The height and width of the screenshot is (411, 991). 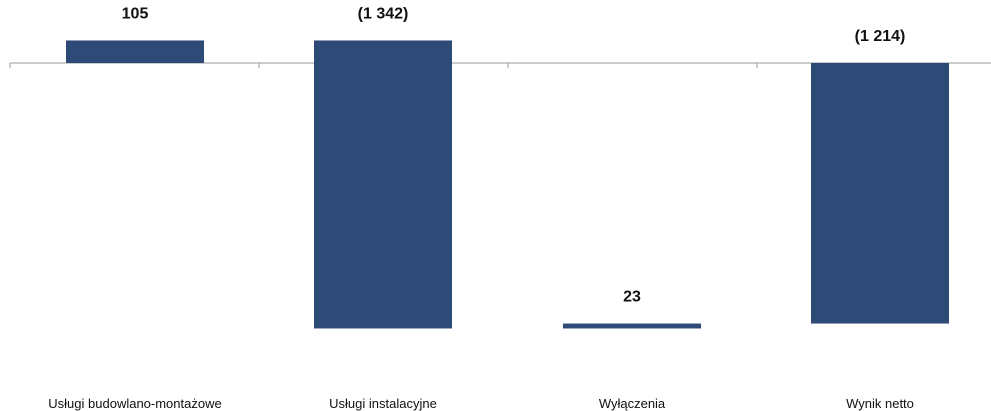 What do you see at coordinates (383, 403) in the screenshot?
I see `category-label-2: Usługi instalacyjne` at bounding box center [383, 403].